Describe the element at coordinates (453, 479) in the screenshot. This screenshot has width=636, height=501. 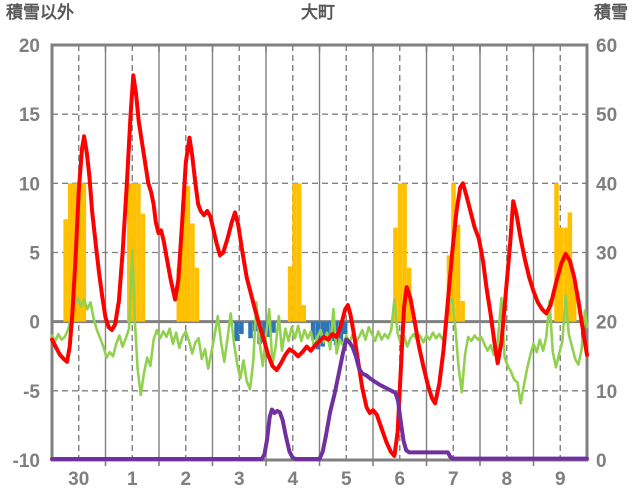
I see `x-axis-tick-label: 7` at that location.